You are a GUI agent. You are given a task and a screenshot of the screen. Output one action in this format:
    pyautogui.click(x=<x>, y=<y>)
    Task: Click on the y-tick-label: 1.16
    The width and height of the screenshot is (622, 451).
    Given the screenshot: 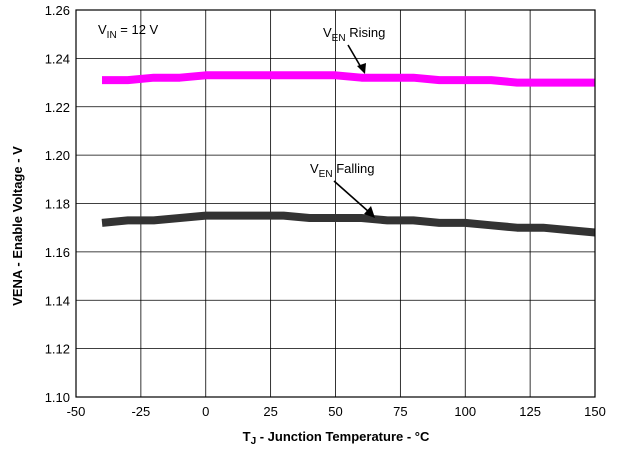 What is the action you would take?
    pyautogui.click(x=57, y=252)
    